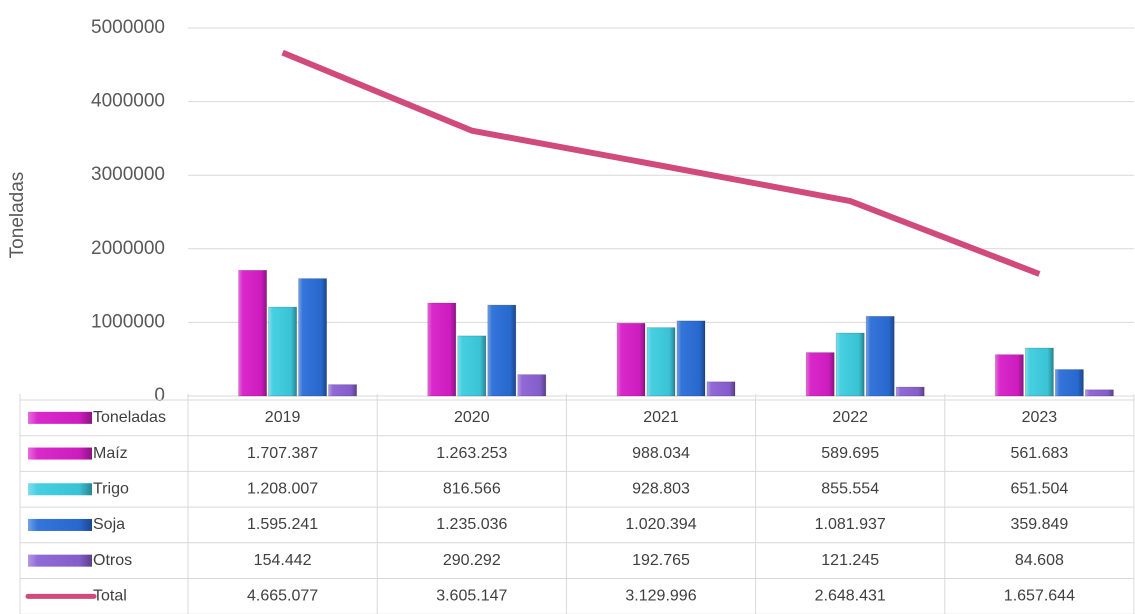 The height and width of the screenshot is (614, 1135). What do you see at coordinates (472, 488) in the screenshot?
I see `table-value: 816.566` at bounding box center [472, 488].